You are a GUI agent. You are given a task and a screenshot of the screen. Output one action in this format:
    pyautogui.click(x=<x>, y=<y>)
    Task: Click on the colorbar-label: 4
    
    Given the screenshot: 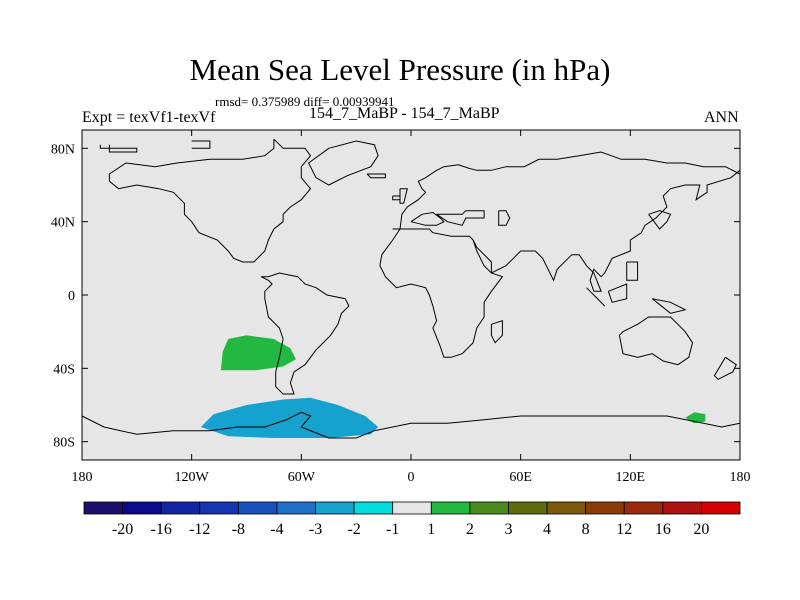 What is the action you would take?
    pyautogui.click(x=547, y=529)
    